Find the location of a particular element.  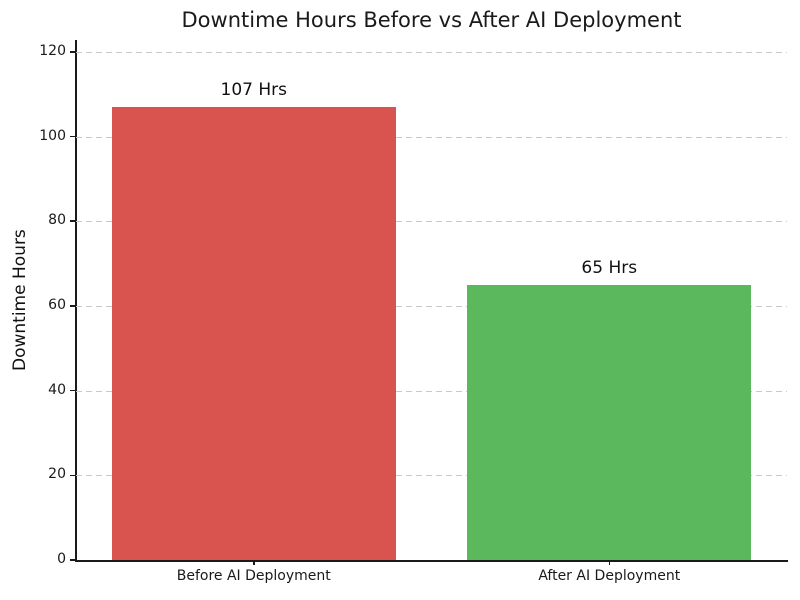

y-tick-label: 20 is located at coordinates (57, 474).